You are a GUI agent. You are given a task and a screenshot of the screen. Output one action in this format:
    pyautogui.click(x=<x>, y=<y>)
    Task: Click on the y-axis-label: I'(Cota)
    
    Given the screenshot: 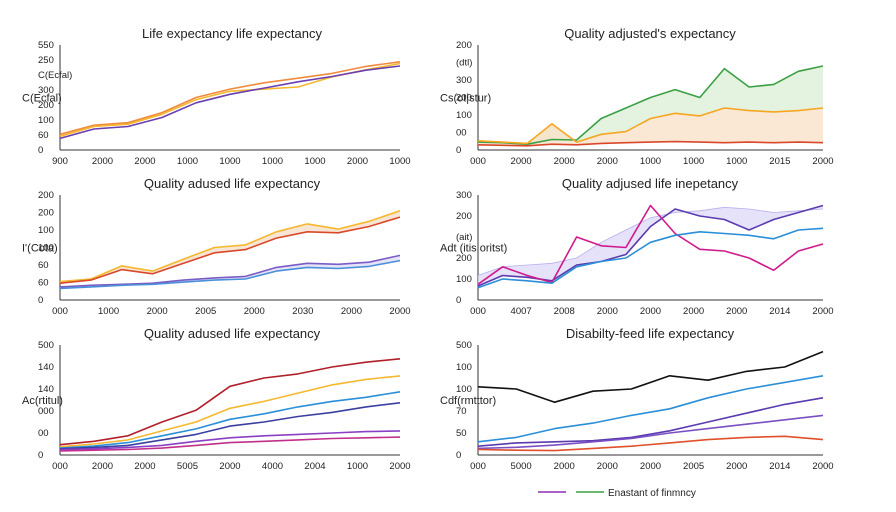 What is the action you would take?
    pyautogui.click(x=40, y=249)
    